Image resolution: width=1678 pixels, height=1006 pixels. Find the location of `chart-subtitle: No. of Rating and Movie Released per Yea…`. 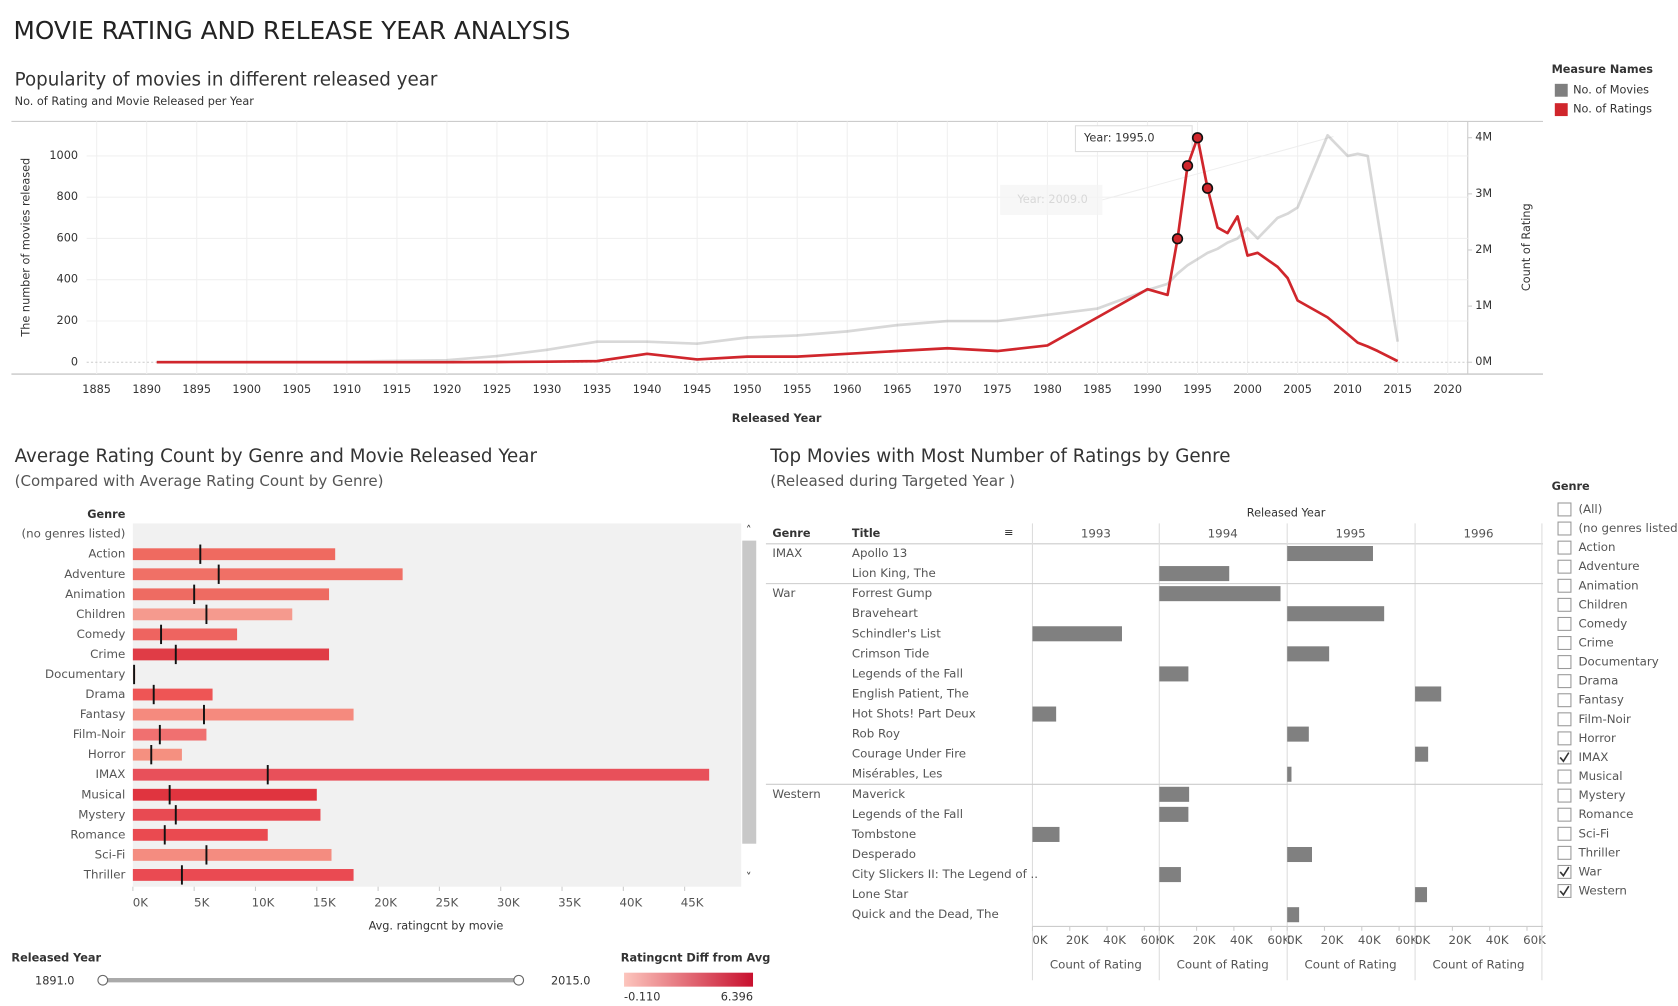

chart-subtitle: No. of Rating and Movie Released per Yea… is located at coordinates (135, 101).